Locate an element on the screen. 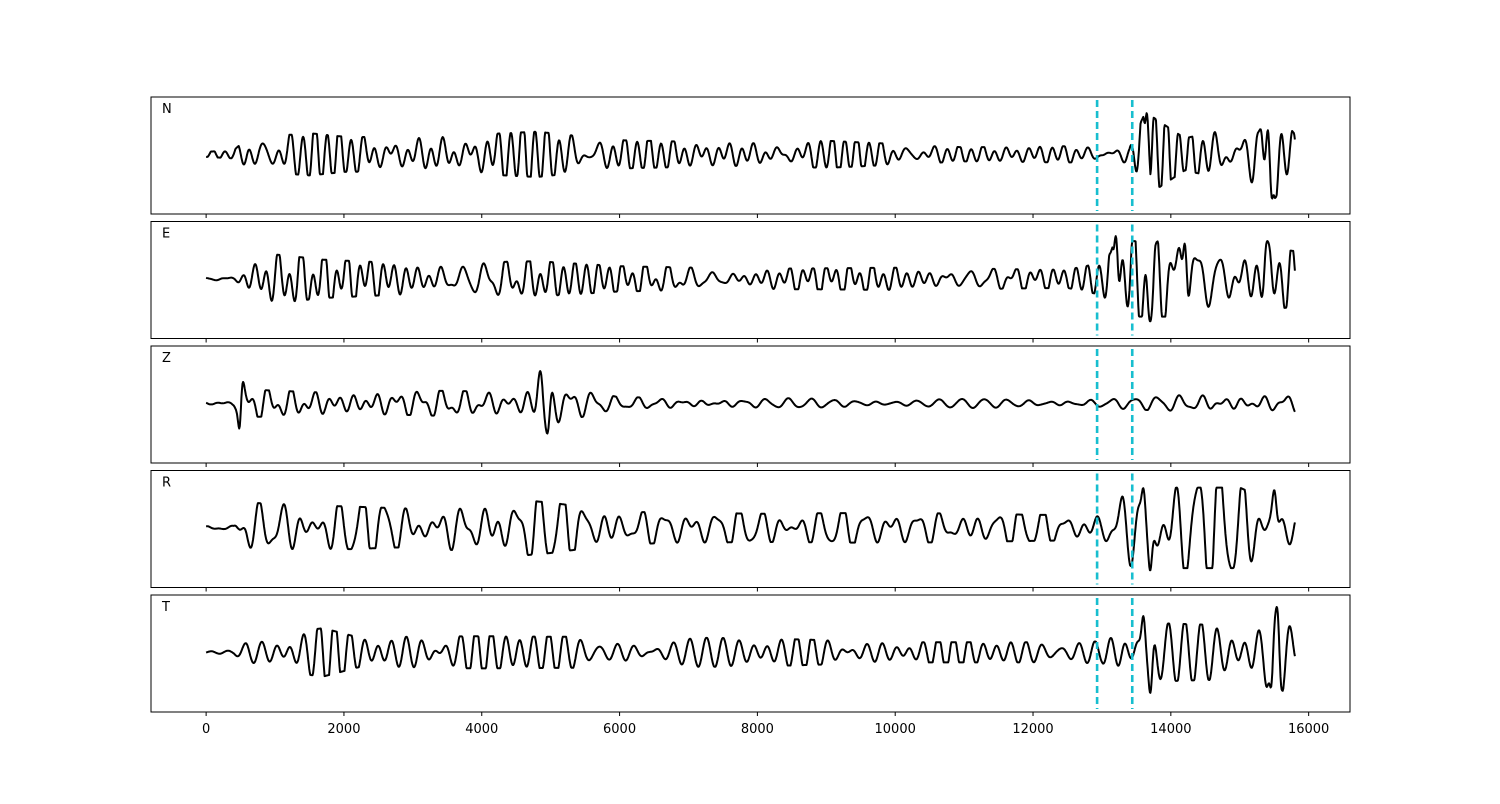 This screenshot has width=1500, height=804. channel-label-e: E is located at coordinates (166, 234).